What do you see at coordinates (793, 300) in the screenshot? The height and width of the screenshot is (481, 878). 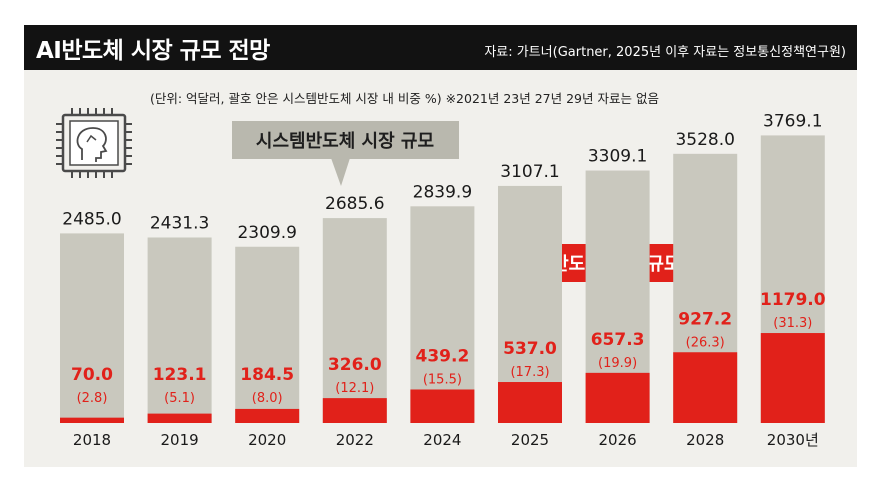 I see `ai-value-label: 1179.0` at bounding box center [793, 300].